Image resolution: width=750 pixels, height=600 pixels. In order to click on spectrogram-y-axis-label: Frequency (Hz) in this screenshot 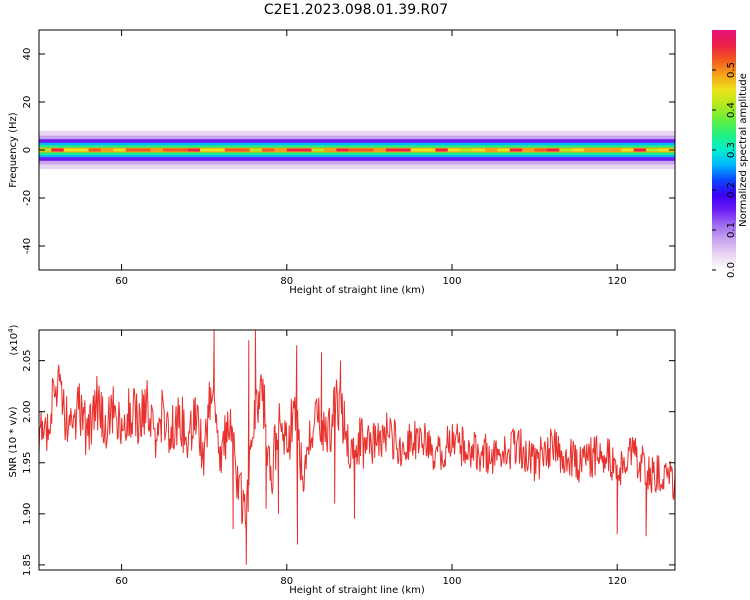, I will do `click(13, 150)`.